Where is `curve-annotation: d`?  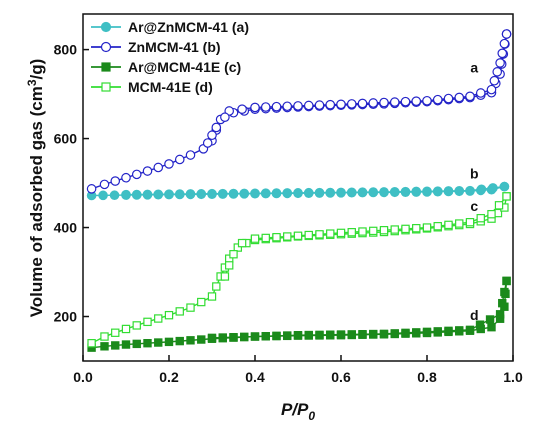 curve-annotation: d is located at coordinates (474, 315).